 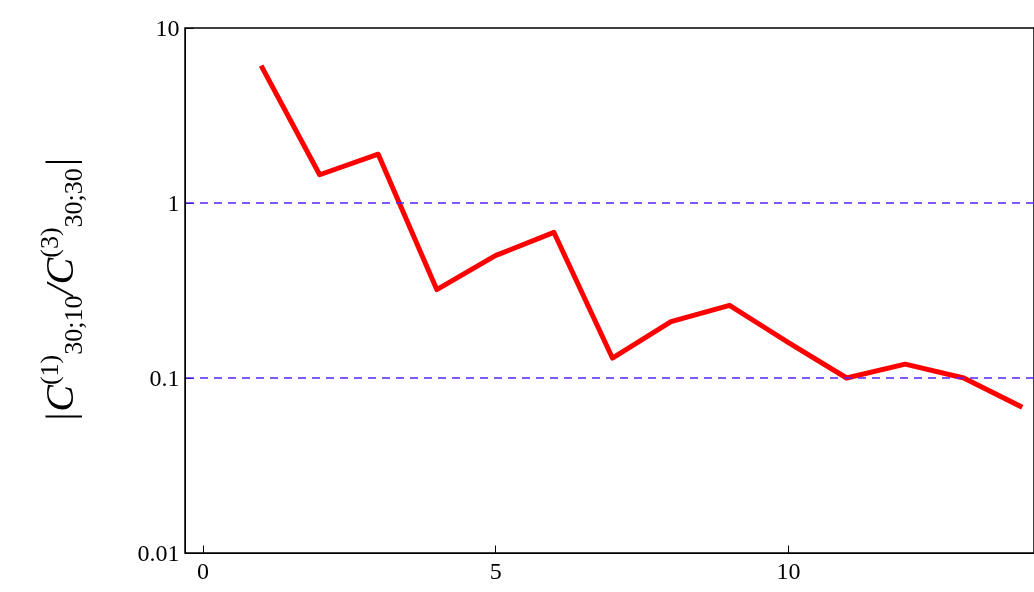 I want to click on y-tick-label: 10, so click(x=167, y=27).